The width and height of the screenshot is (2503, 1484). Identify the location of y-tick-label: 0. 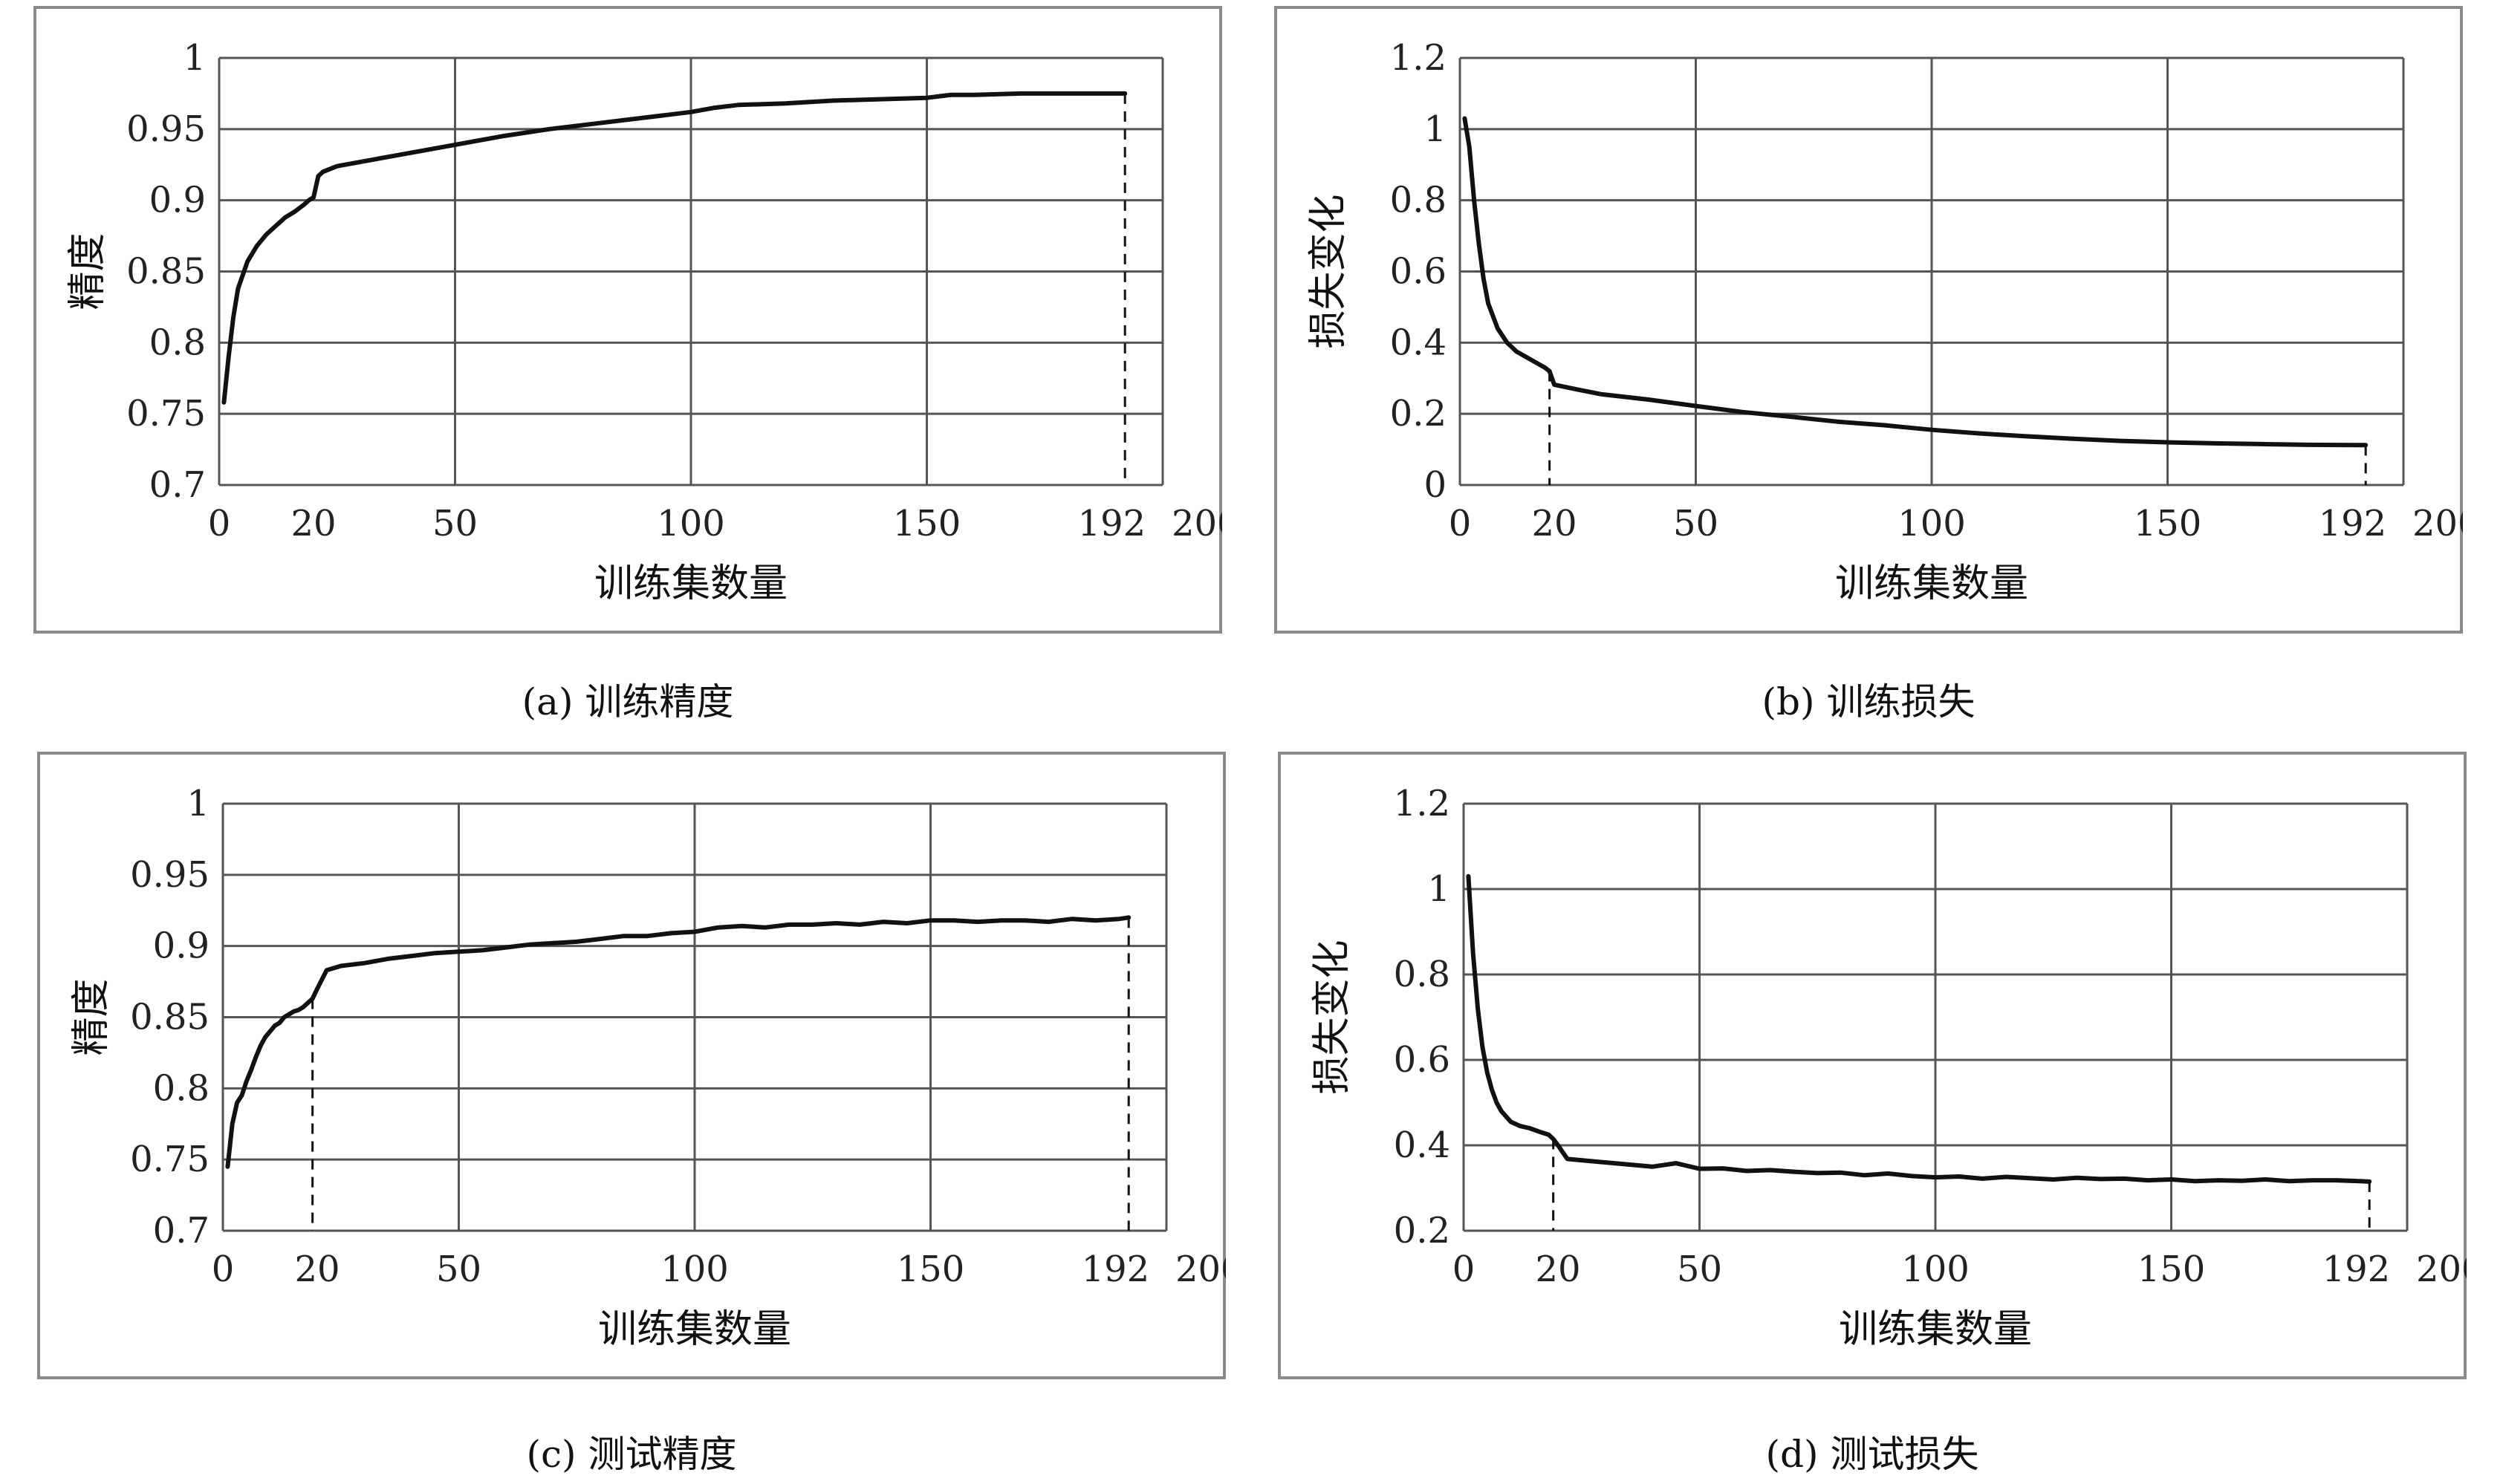
(1435, 485).